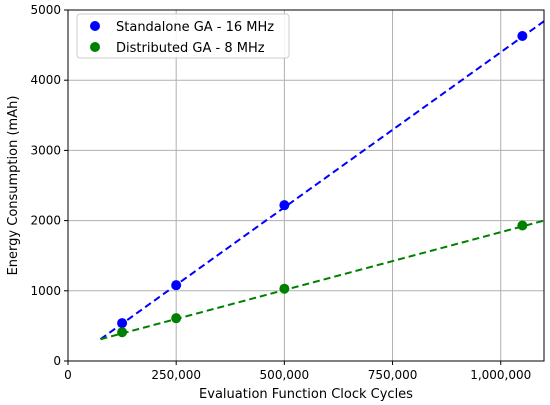 This screenshot has height=405, width=550. Describe the element at coordinates (45, 291) in the screenshot. I see `y-tick-label: 1000` at that location.